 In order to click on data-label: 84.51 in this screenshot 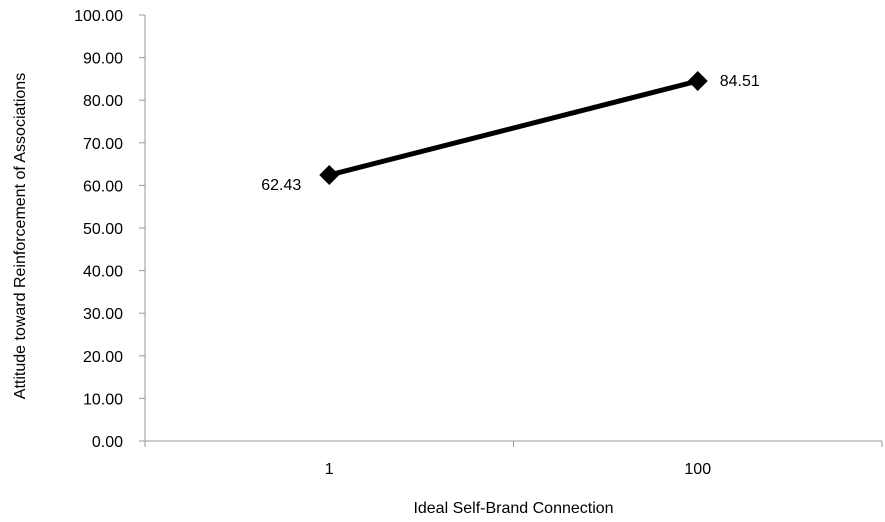, I will do `click(740, 81)`.